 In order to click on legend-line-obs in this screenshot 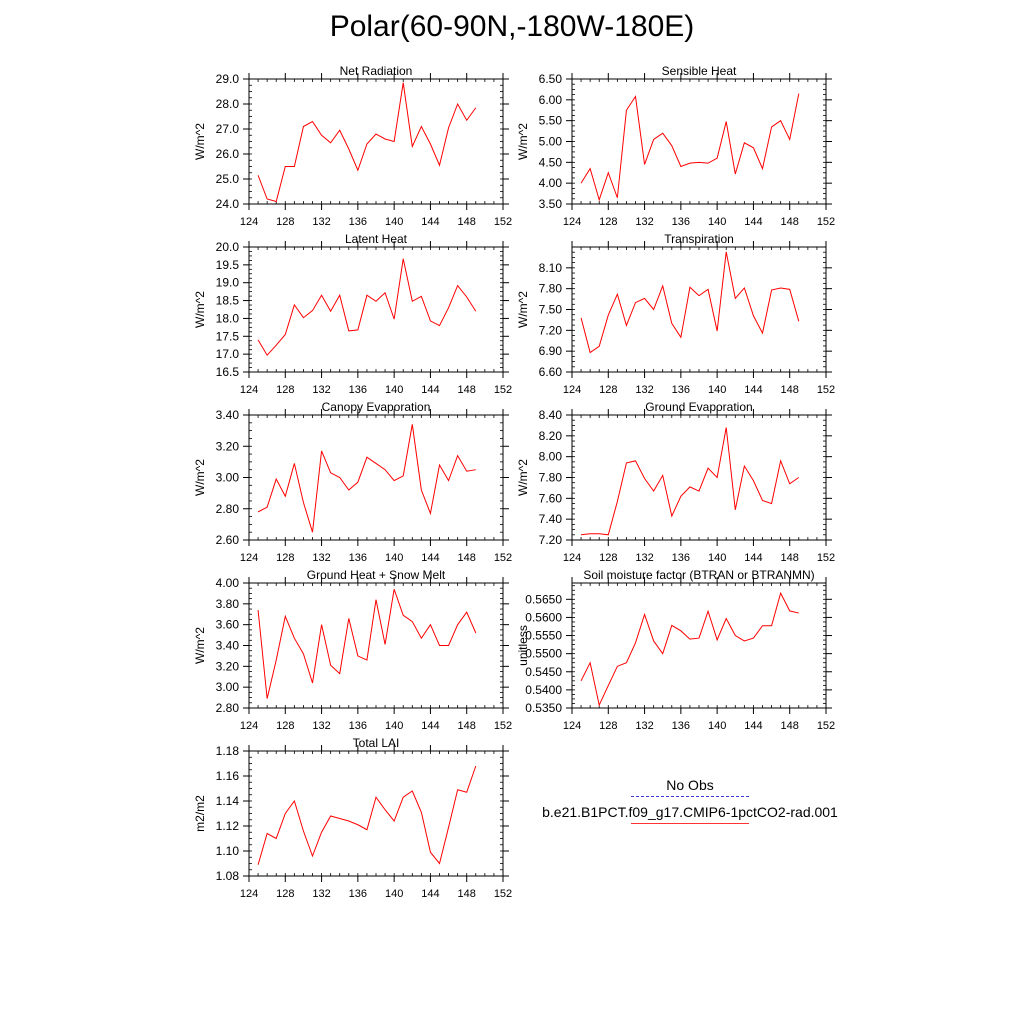, I will do `click(690, 796)`.